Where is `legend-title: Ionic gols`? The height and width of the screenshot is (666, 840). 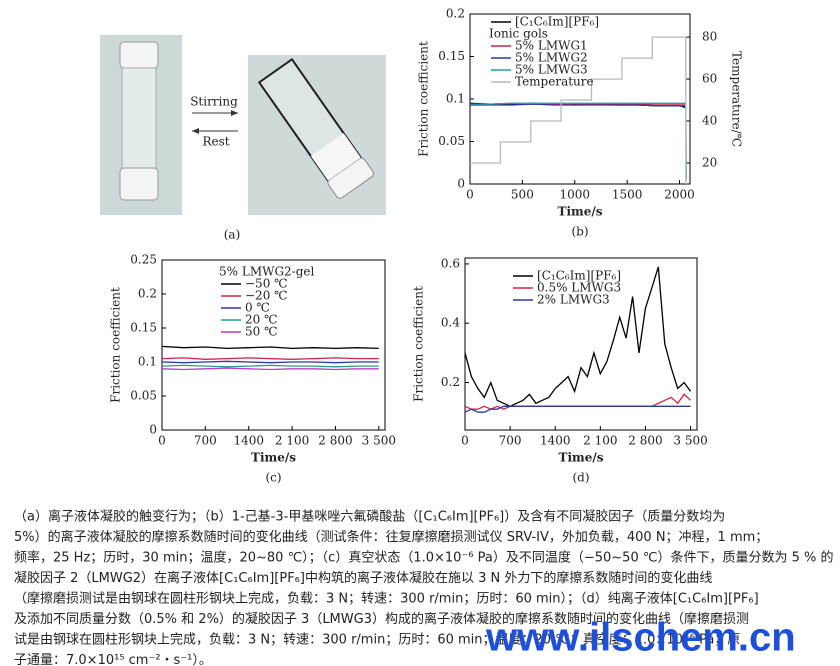 legend-title: Ionic gols is located at coordinates (518, 34).